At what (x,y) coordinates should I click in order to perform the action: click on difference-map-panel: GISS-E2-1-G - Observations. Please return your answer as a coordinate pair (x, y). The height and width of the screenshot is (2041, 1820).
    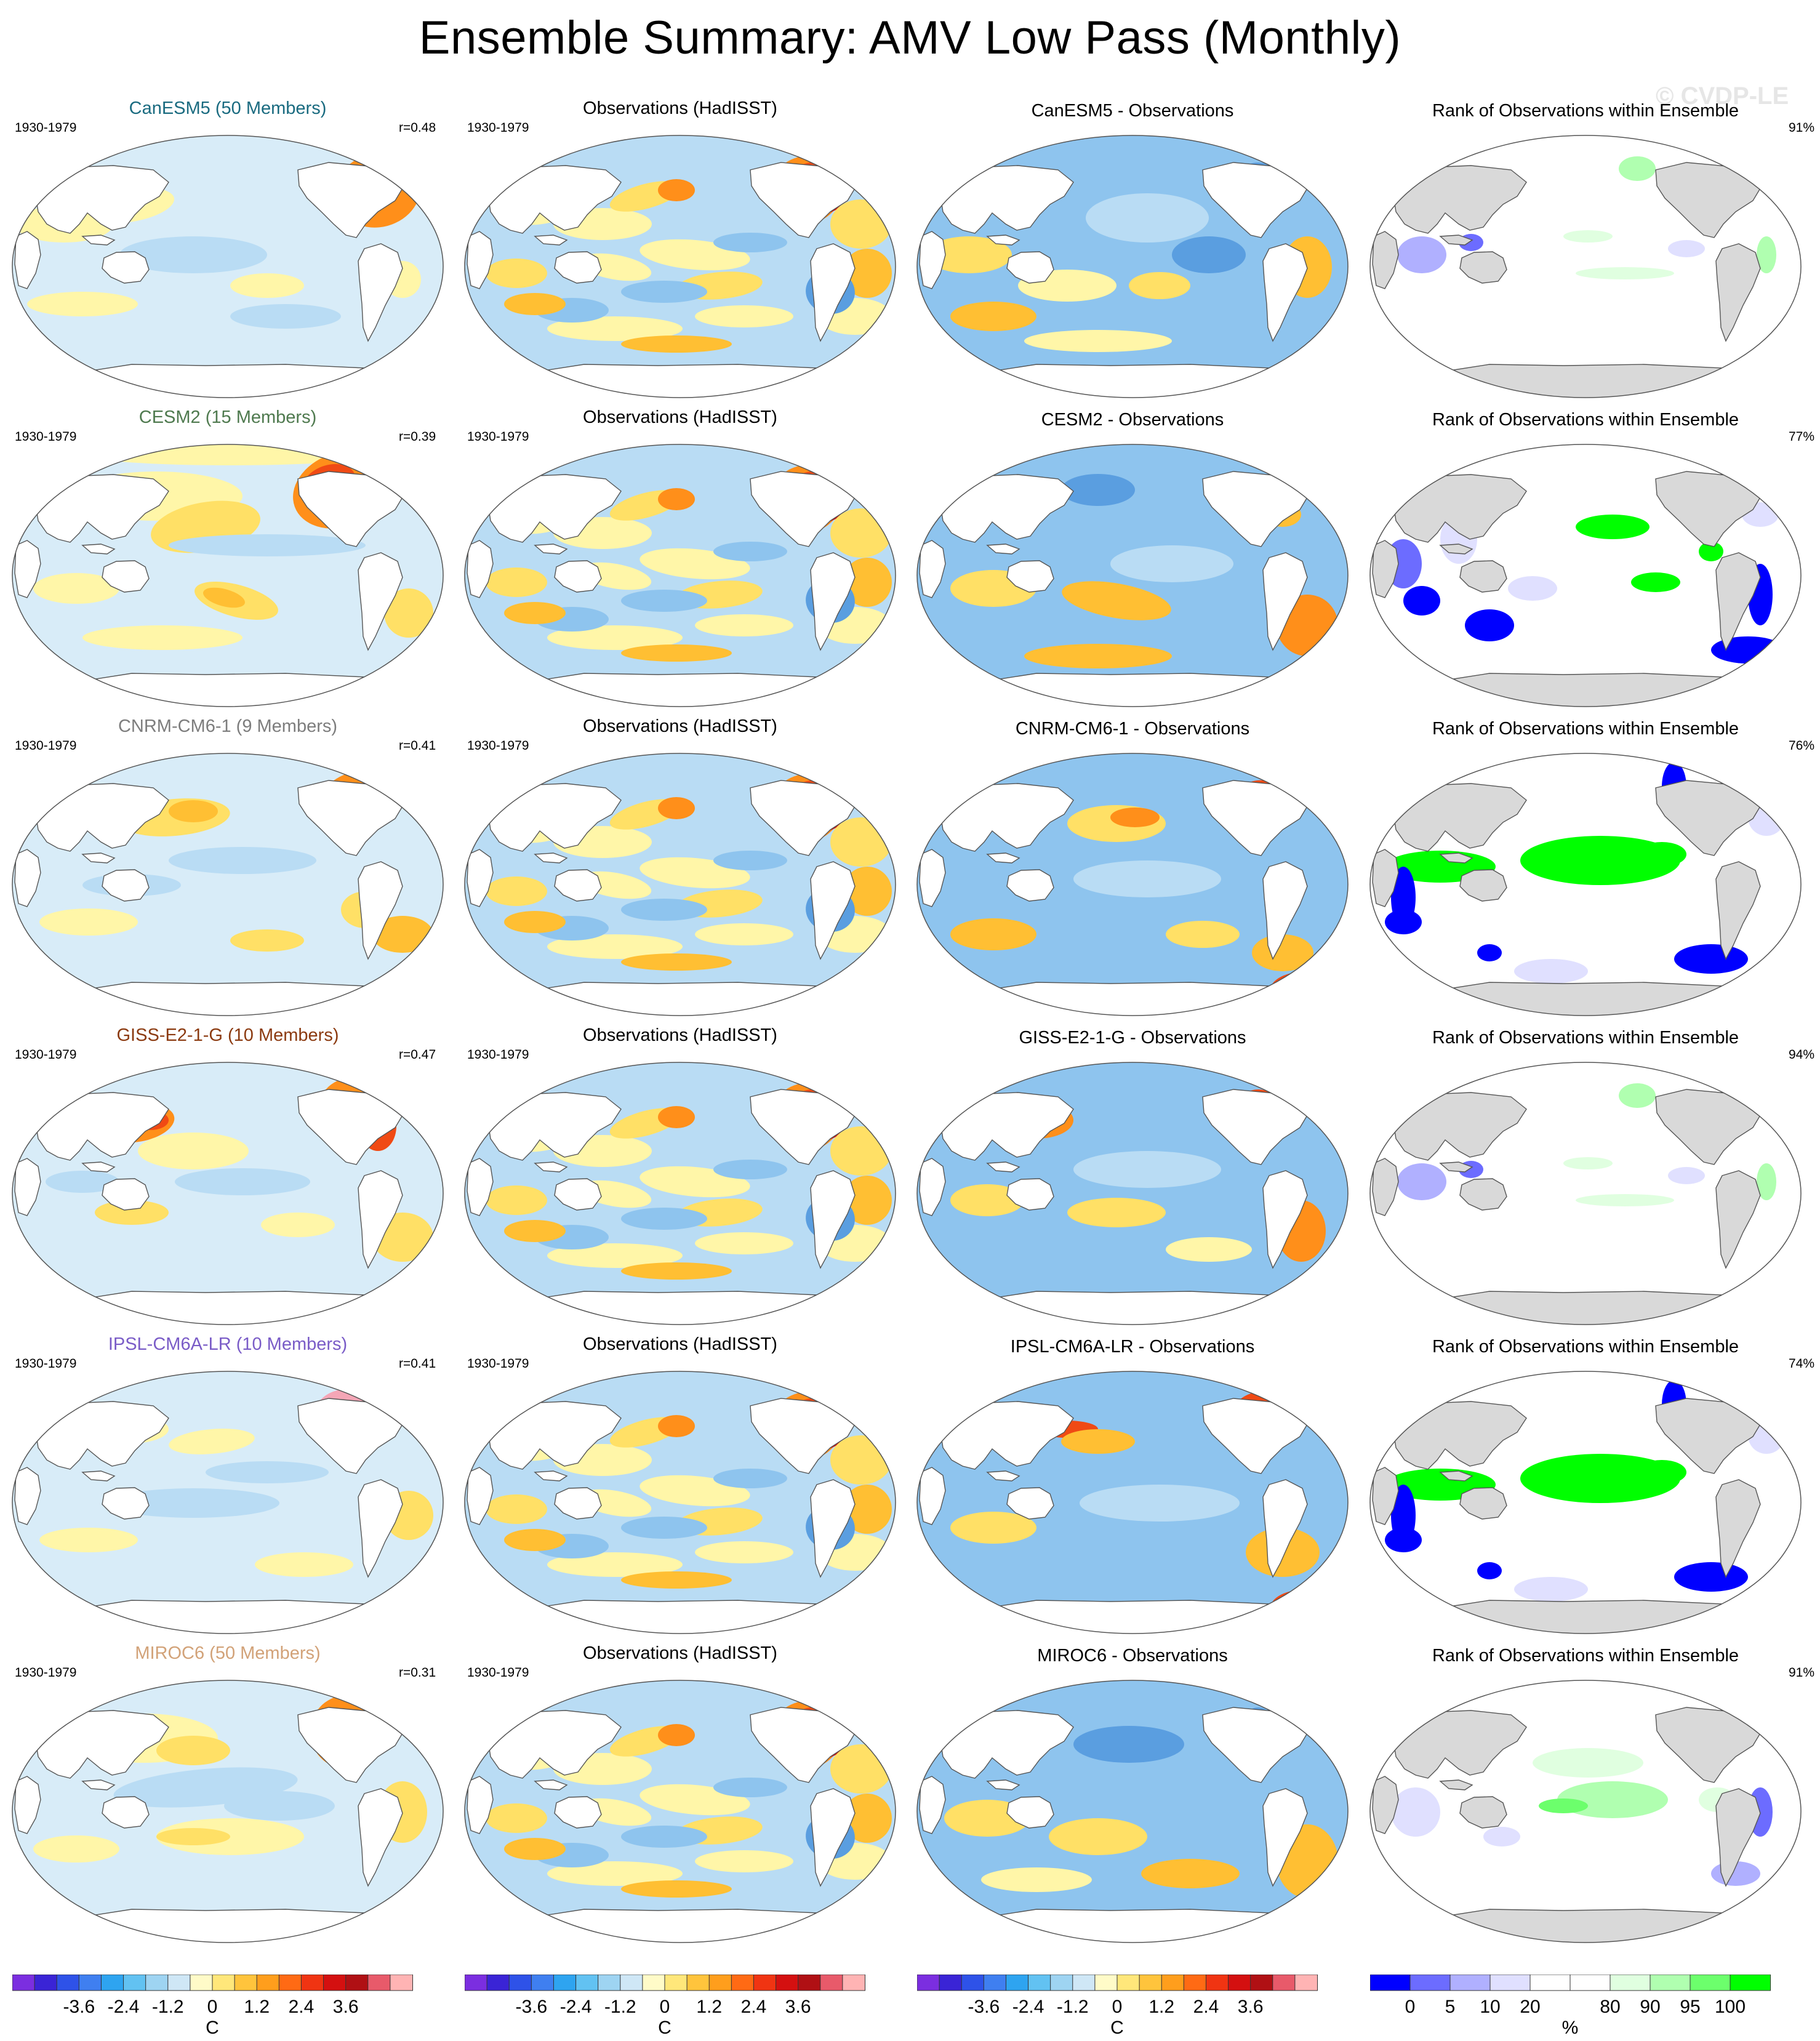
    Looking at the image, I should click on (1132, 1178).